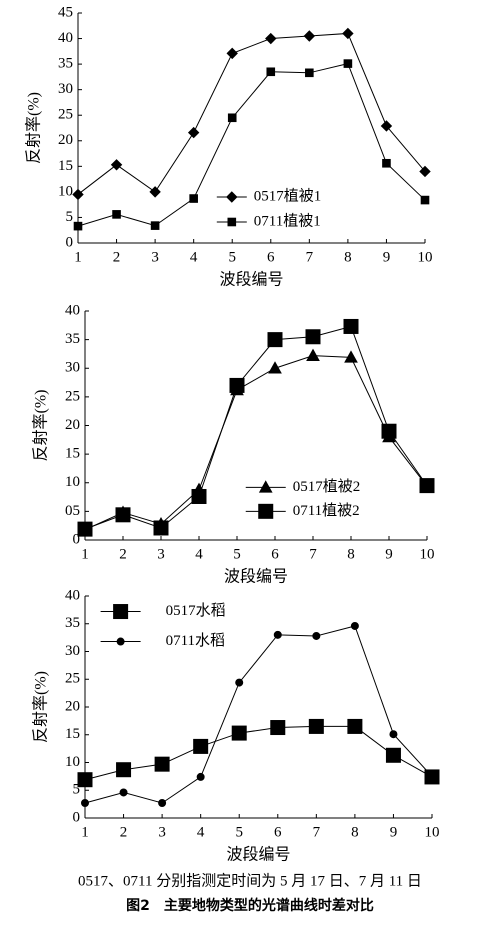 The image size is (500, 930). I want to click on y-tick-label: 5, so click(70, 217).